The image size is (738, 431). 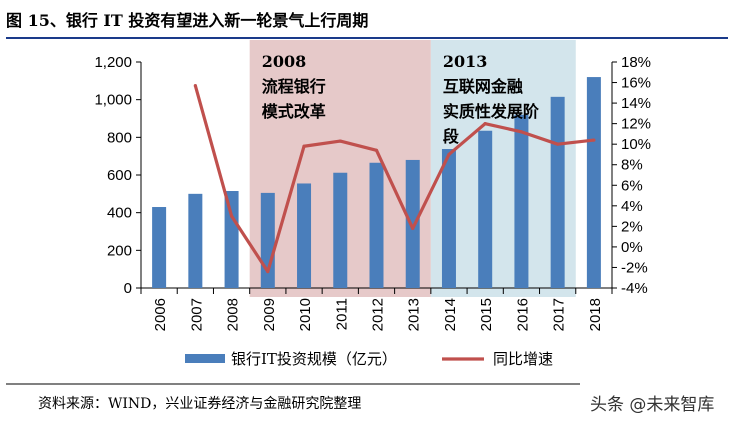 I want to click on growth-point-2012, so click(x=376, y=150).